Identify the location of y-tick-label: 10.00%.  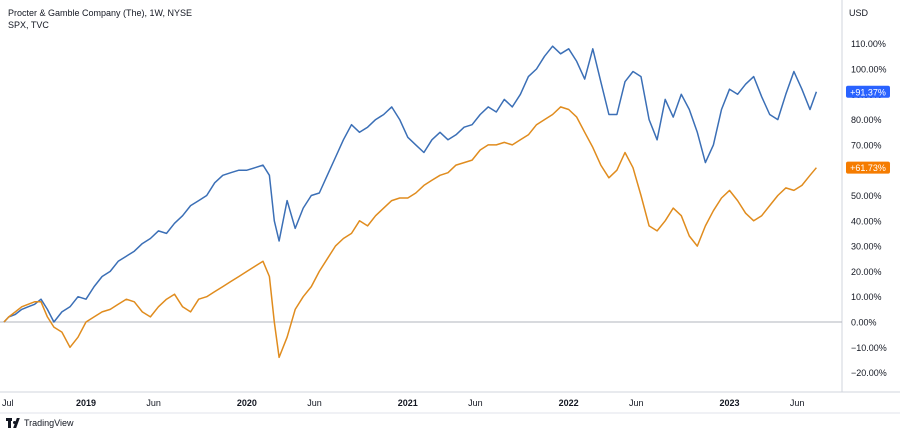
(866, 297).